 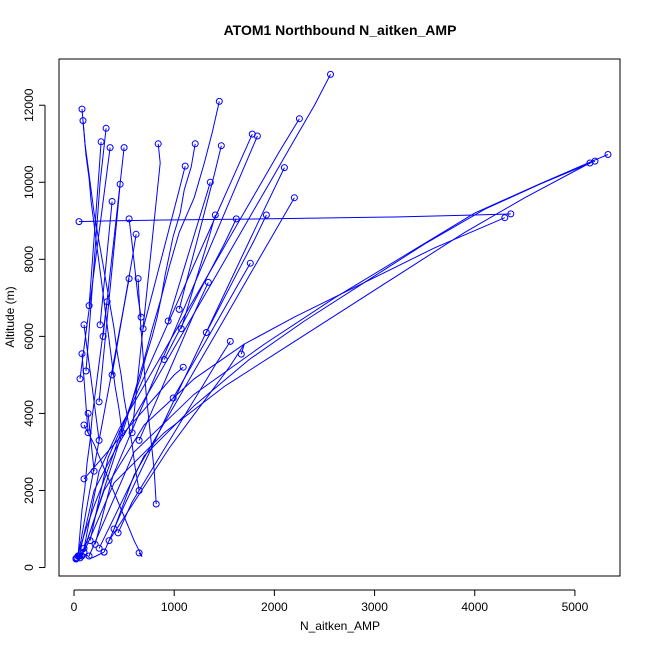 I want to click on y-tick-label: 12000, so click(x=29, y=105).